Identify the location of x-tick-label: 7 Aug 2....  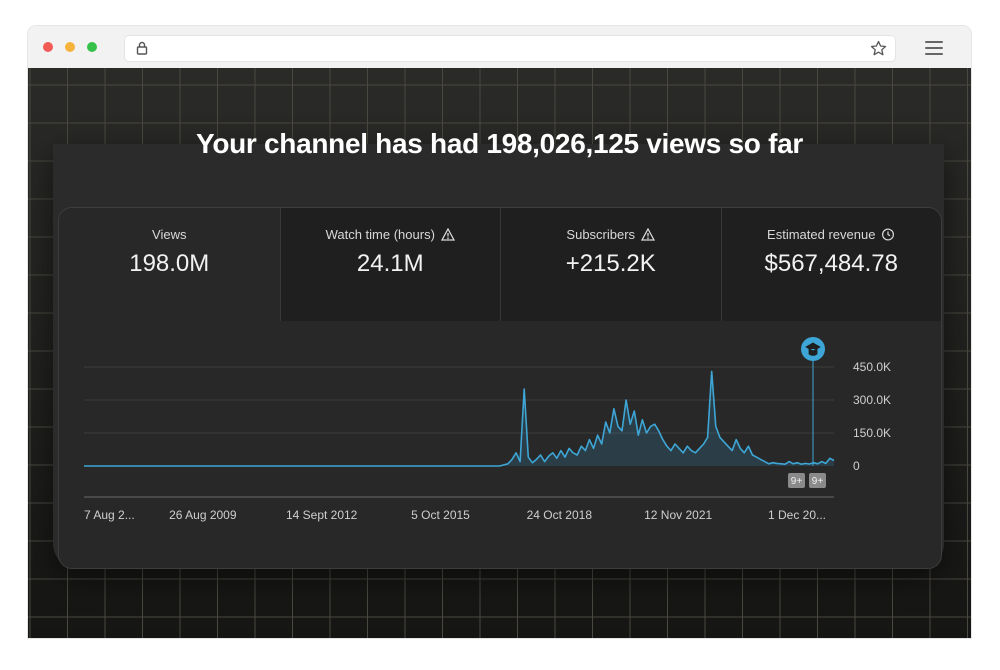
(109, 515).